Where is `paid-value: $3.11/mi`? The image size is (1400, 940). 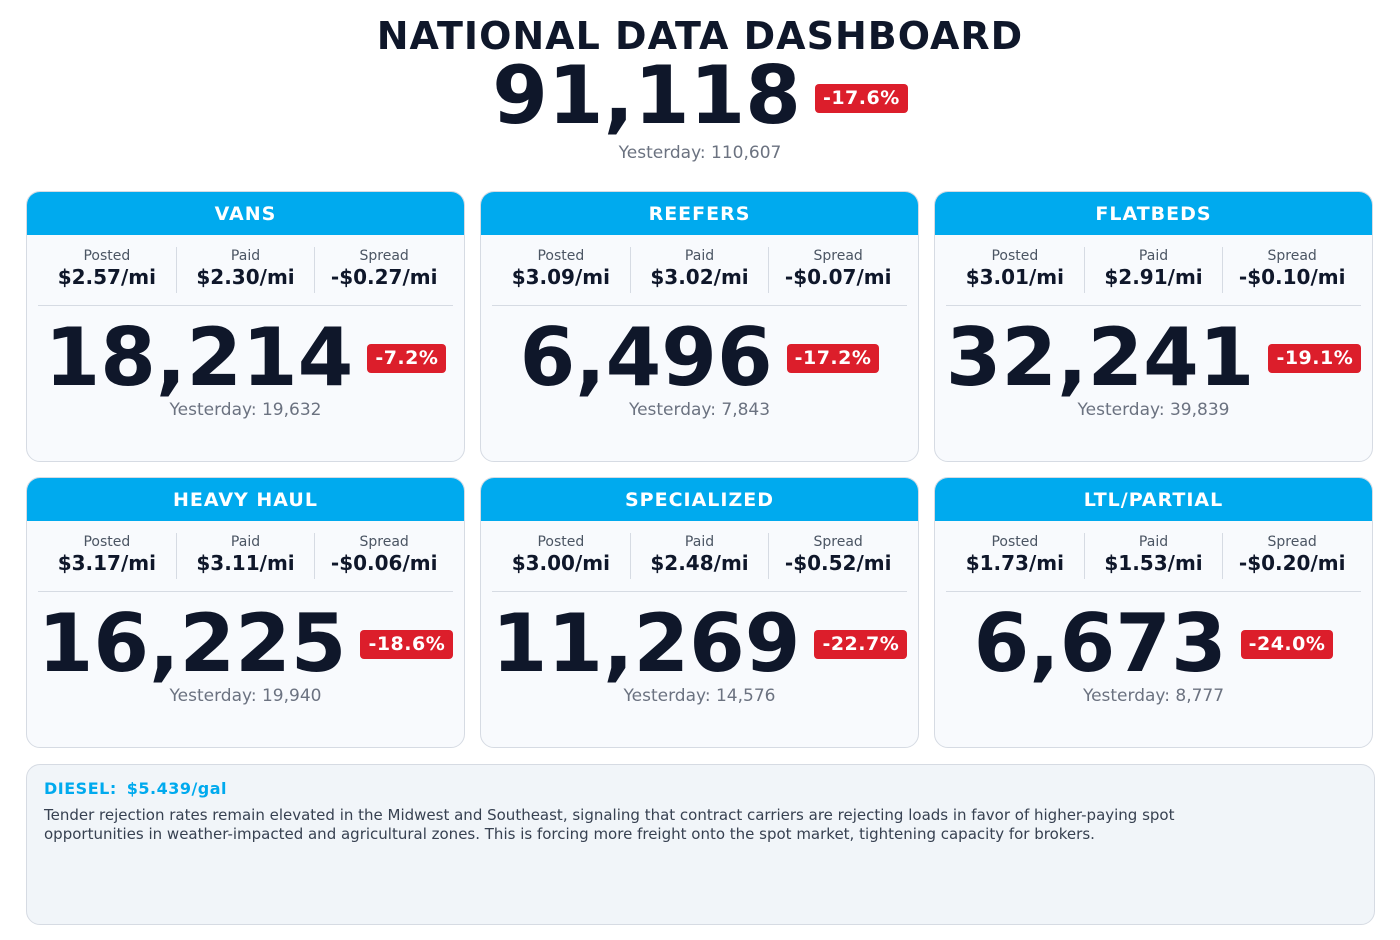 paid-value: $3.11/mi is located at coordinates (245, 563).